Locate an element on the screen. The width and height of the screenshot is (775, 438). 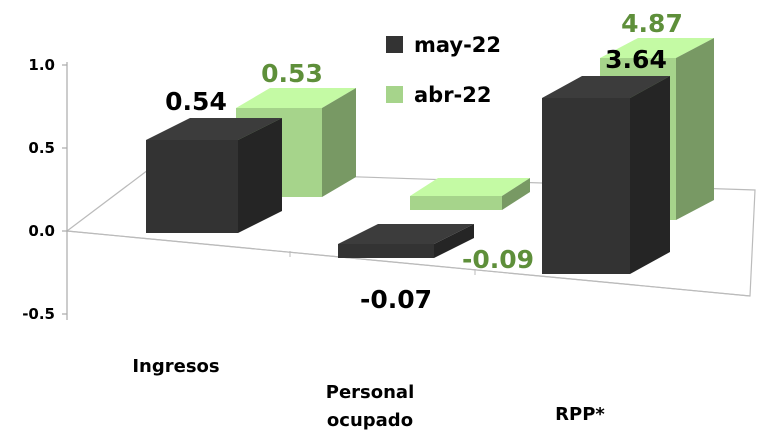
floor-front-edge is located at coordinates (408, 263).